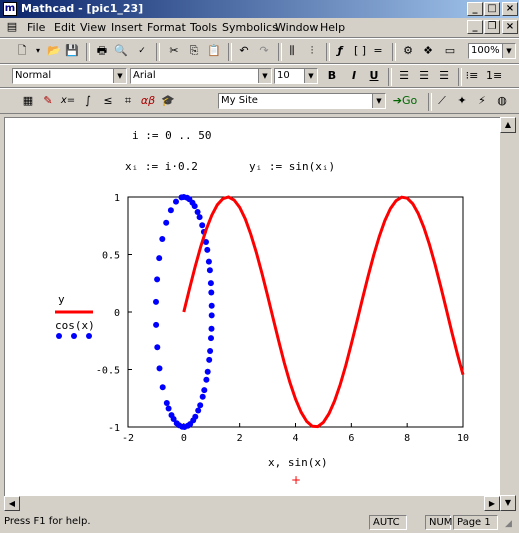 Image resolution: width=519 pixels, height=533 pixels. What do you see at coordinates (68, 100) in the screenshot?
I see `evaluation-icon: x=` at bounding box center [68, 100].